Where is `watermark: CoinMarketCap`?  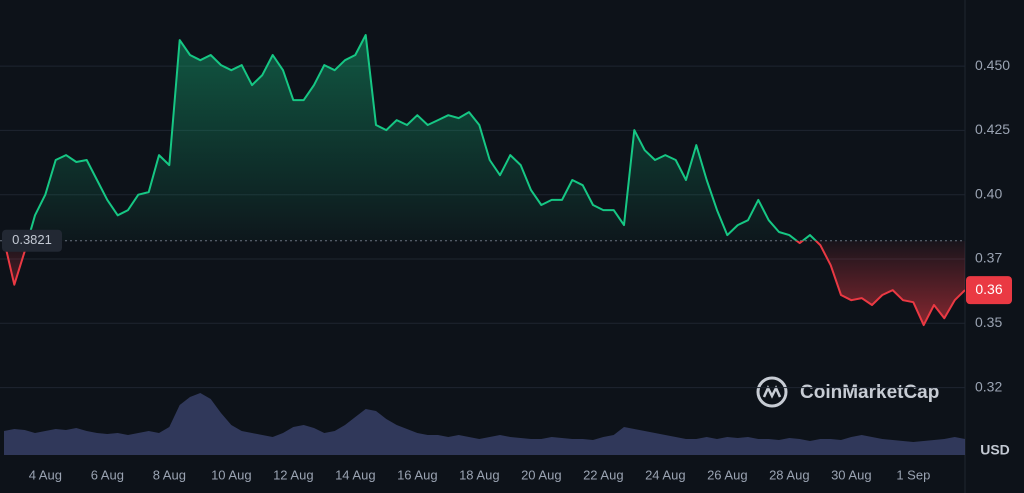 watermark: CoinMarketCap is located at coordinates (869, 392).